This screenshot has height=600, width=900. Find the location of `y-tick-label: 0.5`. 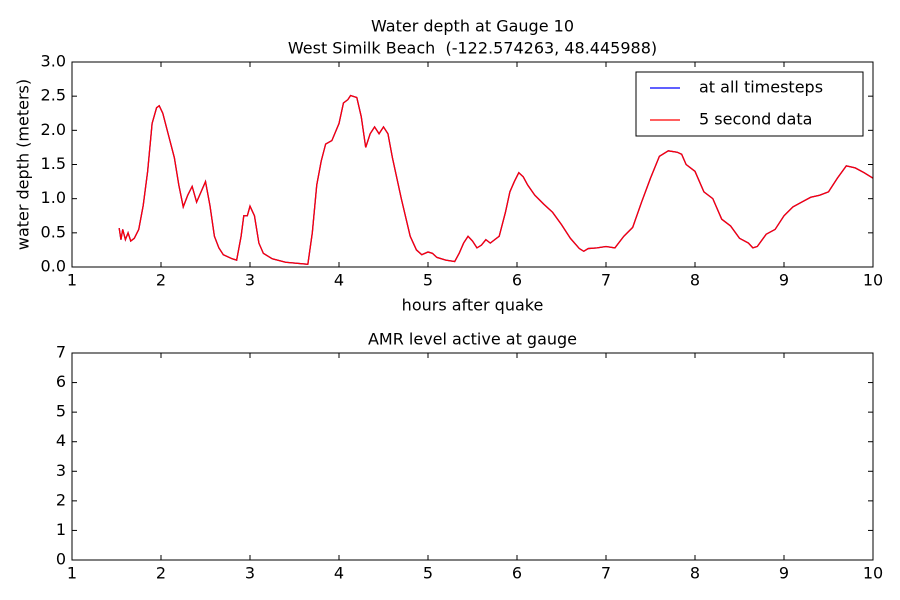

y-tick-label: 0.5 is located at coordinates (53, 231).